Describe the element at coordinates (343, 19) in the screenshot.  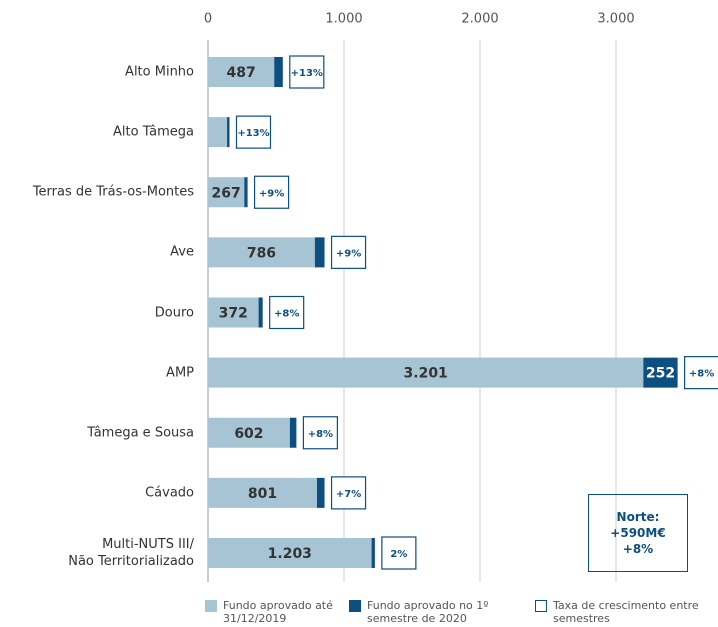
I see `x-tick-label: 1.000` at that location.